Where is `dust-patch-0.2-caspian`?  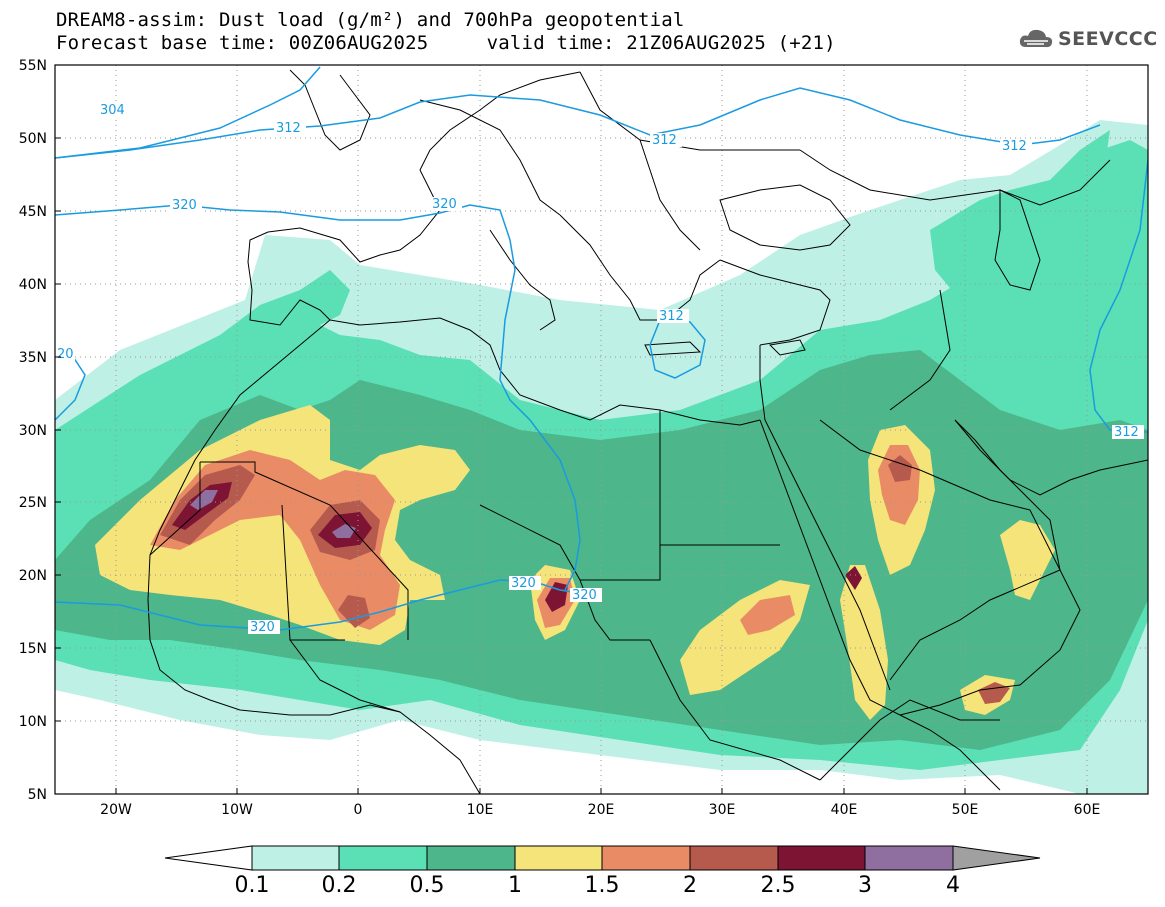 dust-patch-0.2-caspian is located at coordinates (1020, 220).